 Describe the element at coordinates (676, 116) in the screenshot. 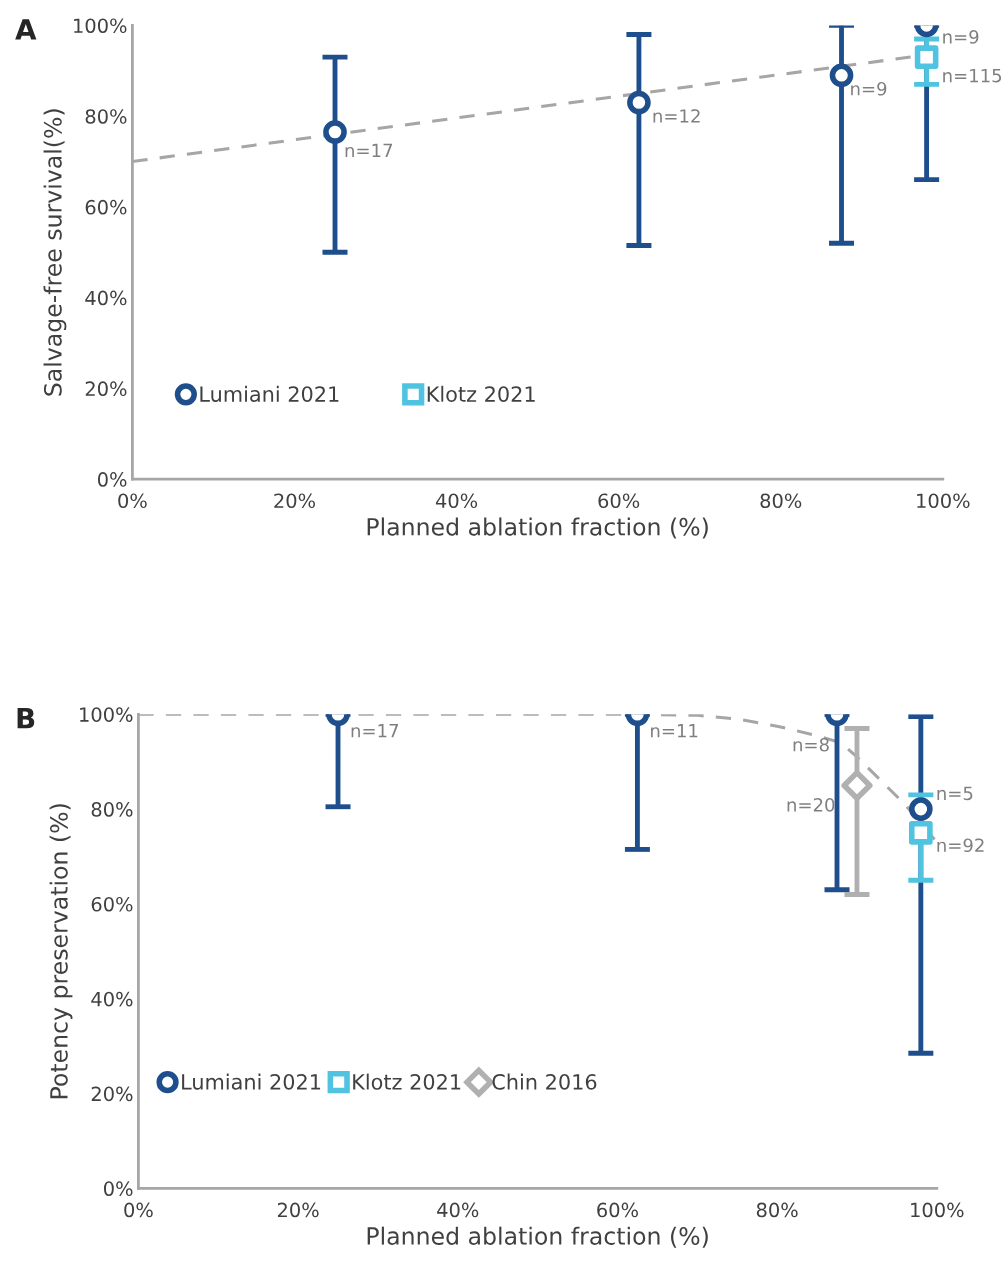

I see `annotation: n=12` at that location.